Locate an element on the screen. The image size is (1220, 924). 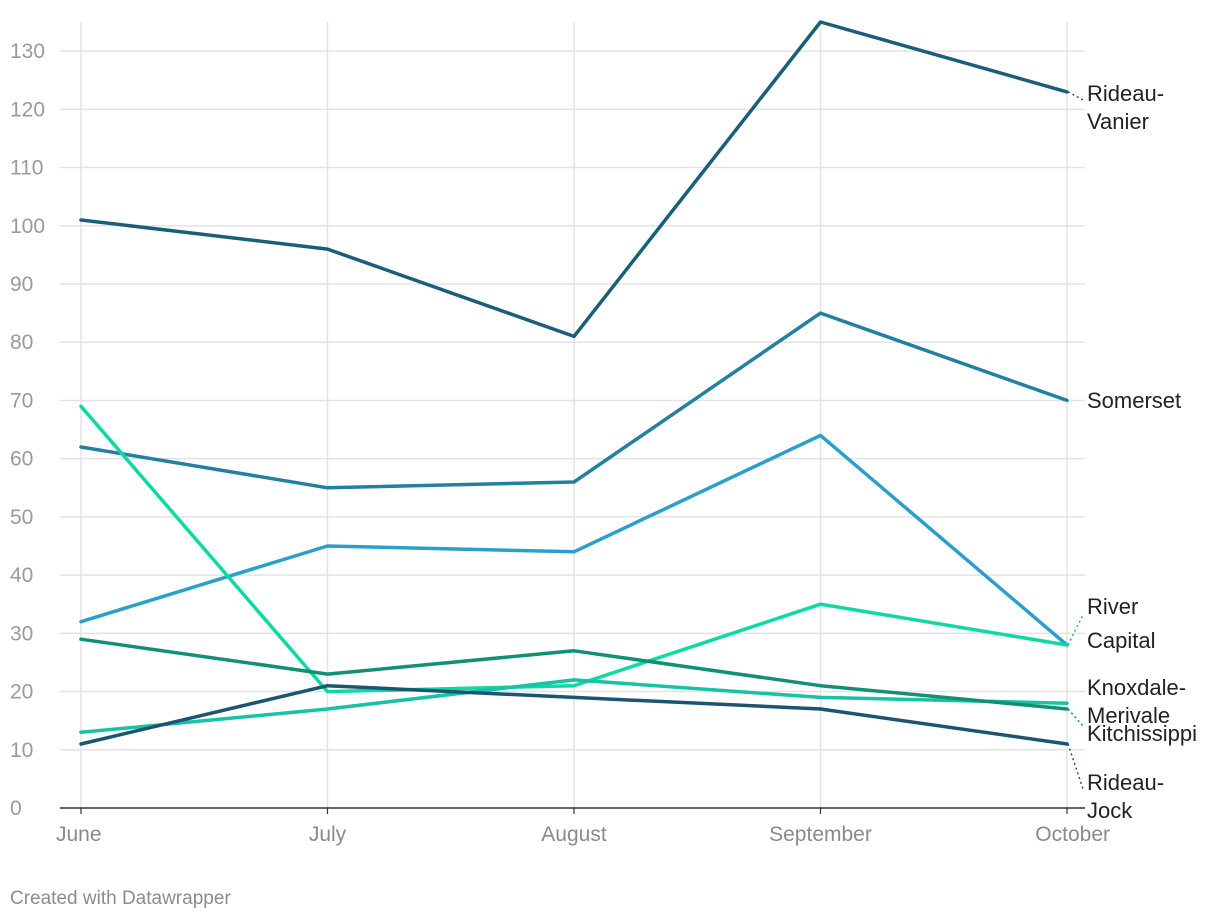
y-tick-label: 30 is located at coordinates (21, 633).